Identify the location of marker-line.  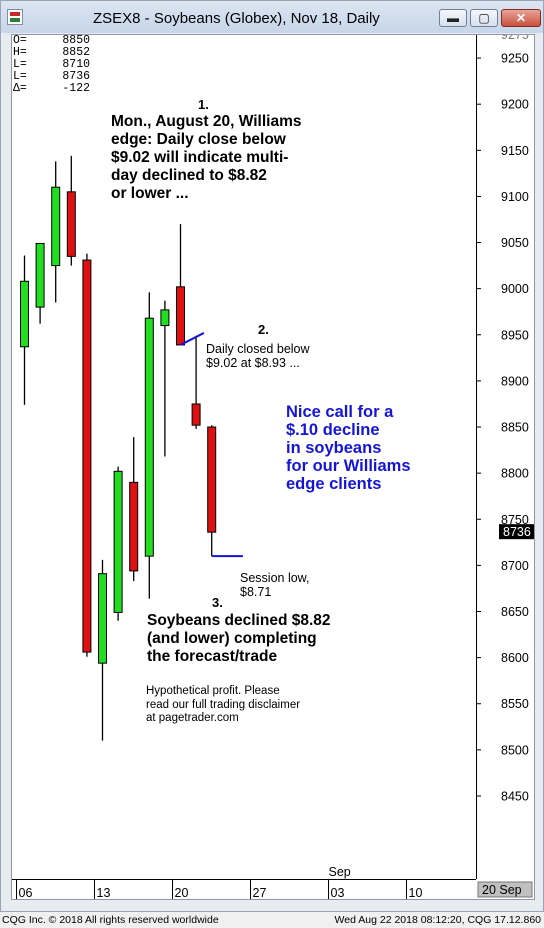
(192, 339).